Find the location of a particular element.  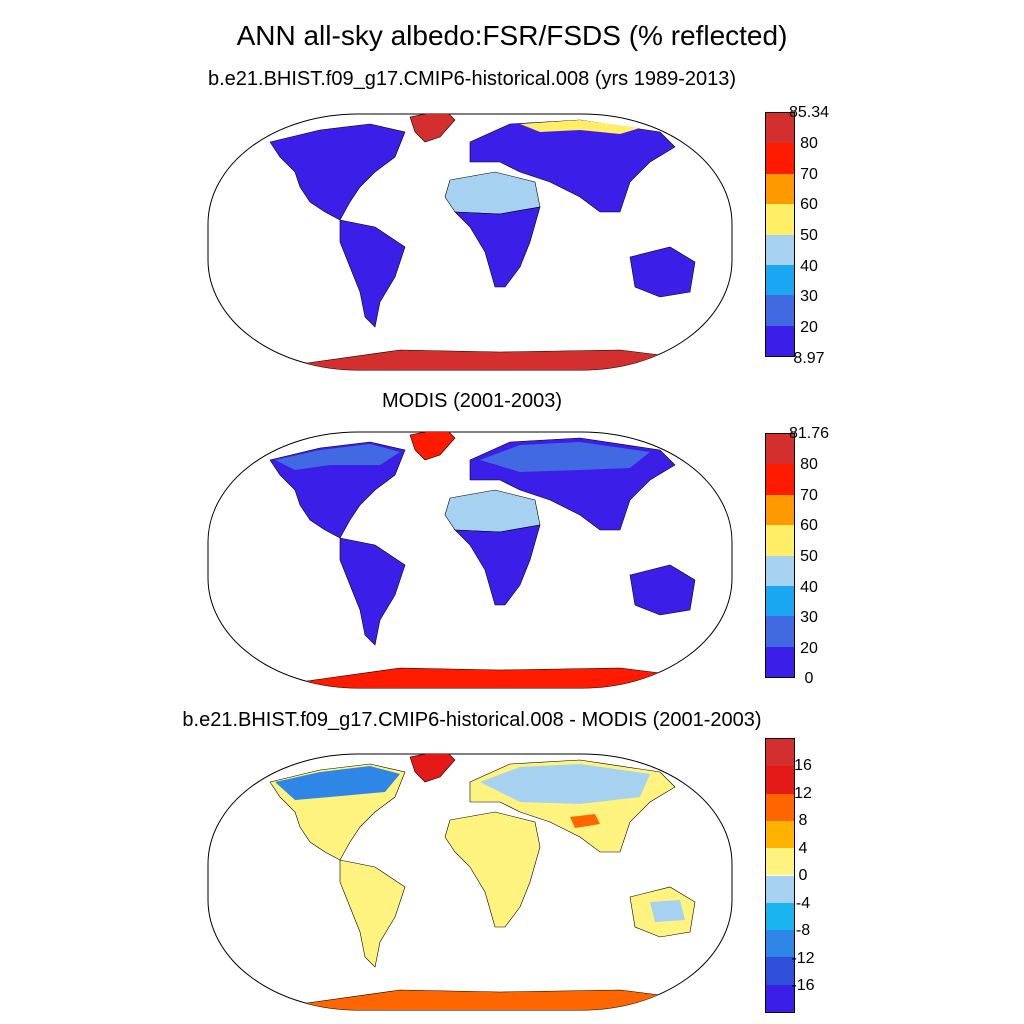

panel-2-map is located at coordinates (470, 560).